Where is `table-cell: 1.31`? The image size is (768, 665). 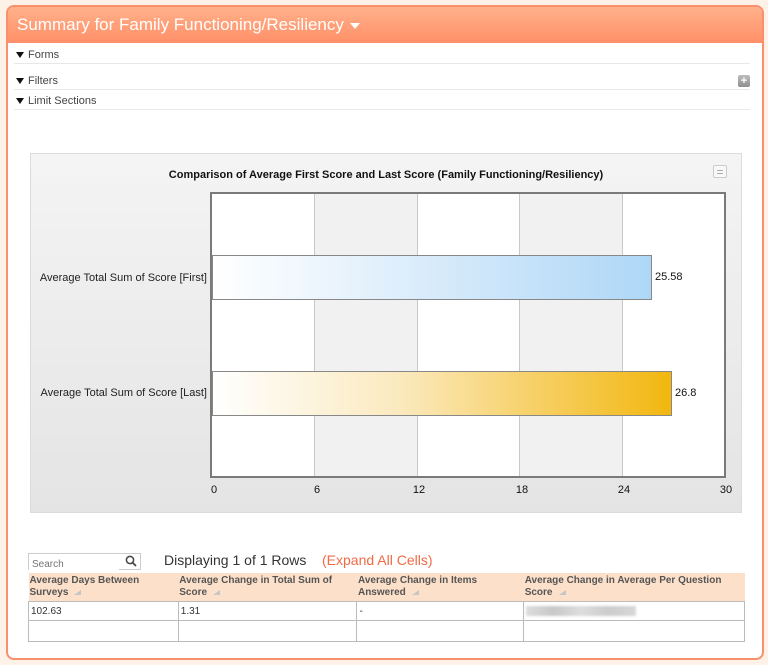 table-cell: 1.31 is located at coordinates (267, 611).